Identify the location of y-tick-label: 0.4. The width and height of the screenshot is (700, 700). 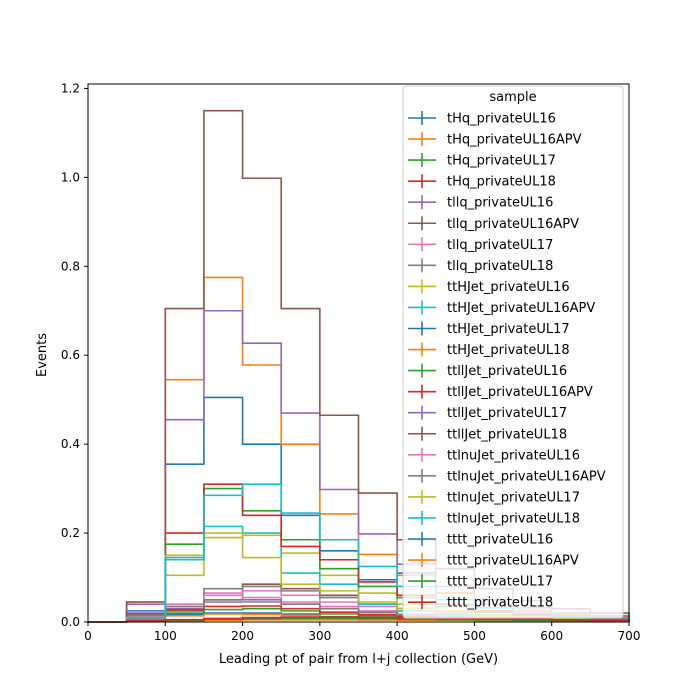
(70, 444).